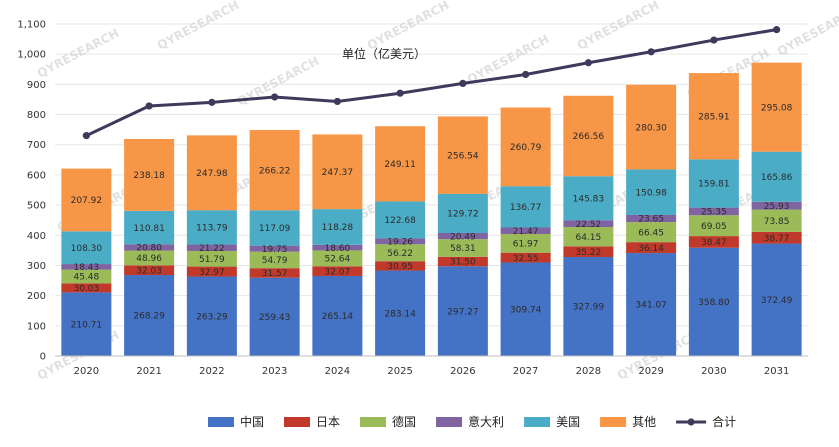 The height and width of the screenshot is (447, 839). I want to click on data-label: 73.85, so click(777, 222).